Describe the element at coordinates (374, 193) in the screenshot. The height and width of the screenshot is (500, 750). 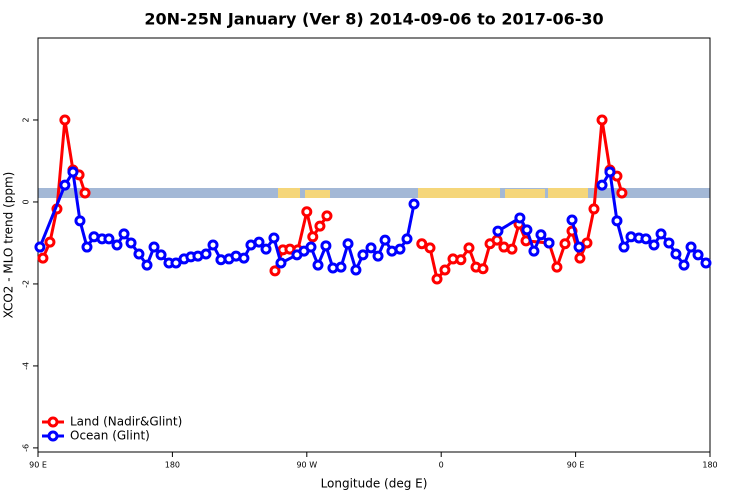
I see `map-band` at that location.